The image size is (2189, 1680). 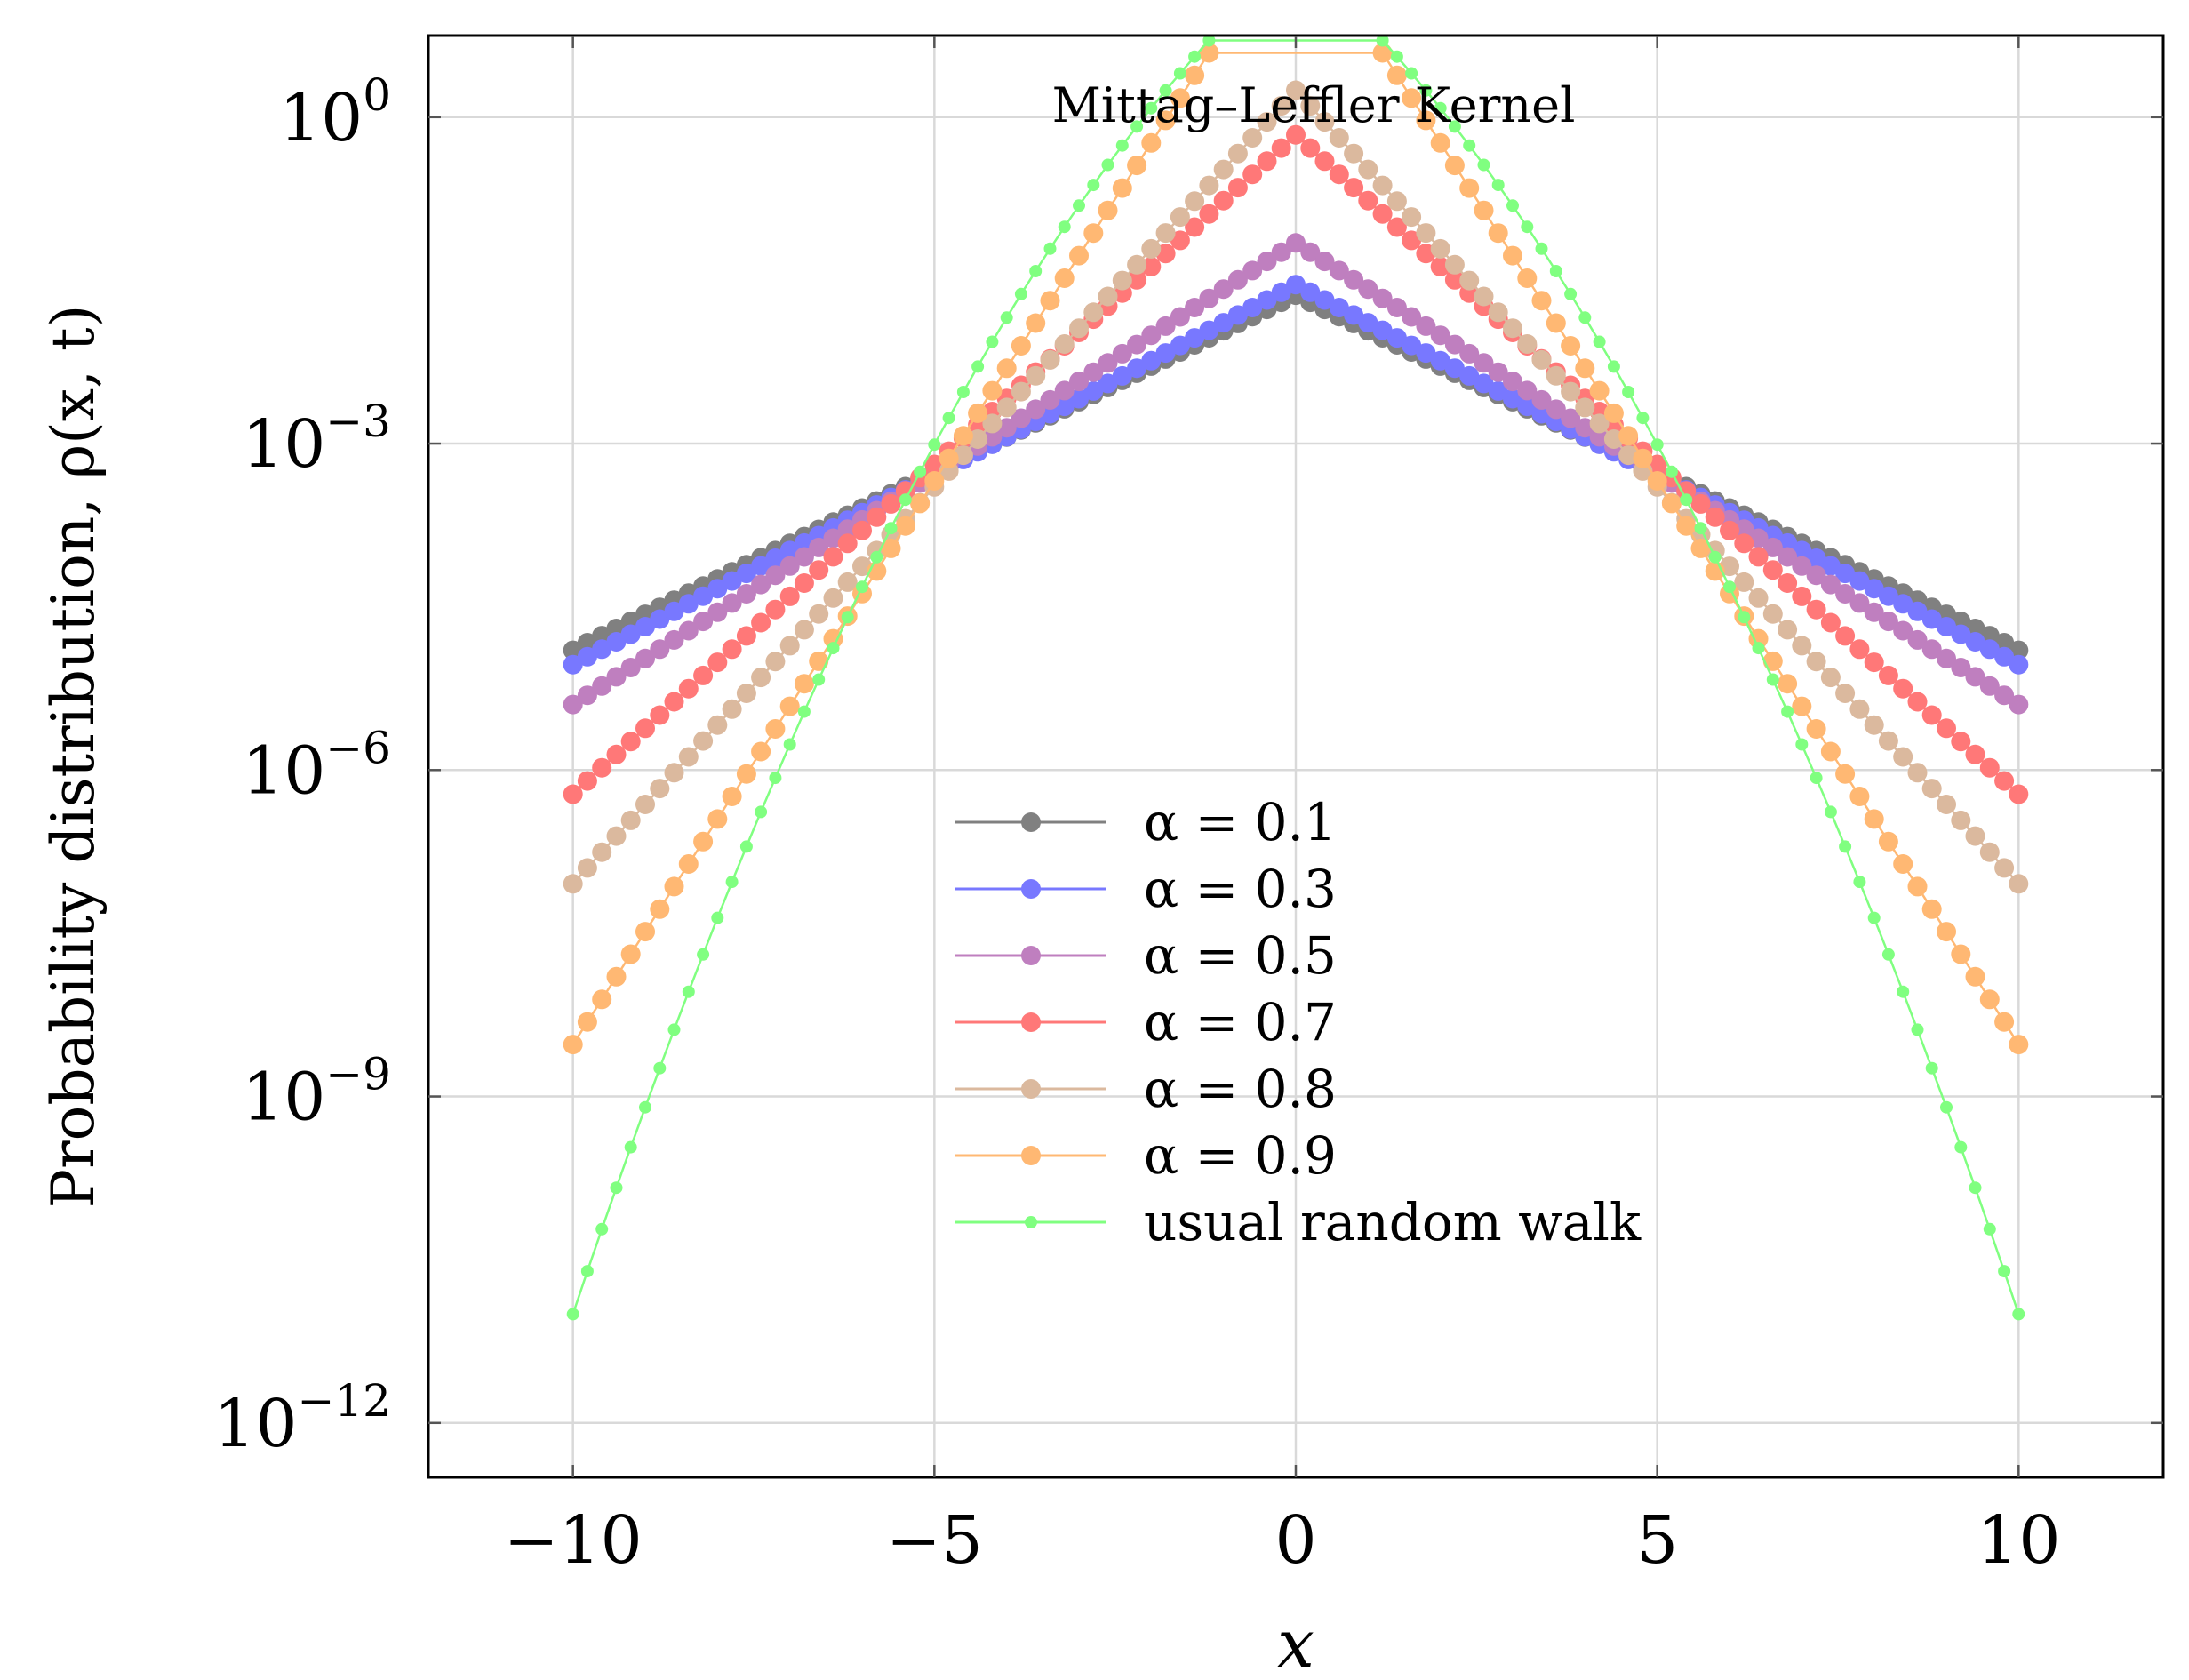 What do you see at coordinates (335, 112) in the screenshot?
I see `y-tick-label: 100` at bounding box center [335, 112].